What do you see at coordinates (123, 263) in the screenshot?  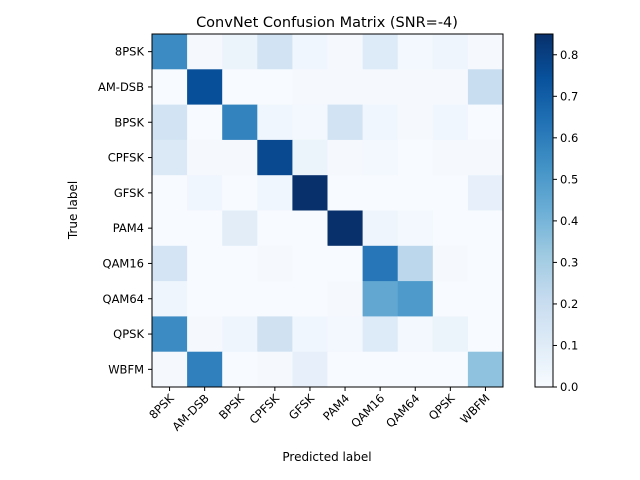 I see `y-tick-label: QAM16` at bounding box center [123, 263].